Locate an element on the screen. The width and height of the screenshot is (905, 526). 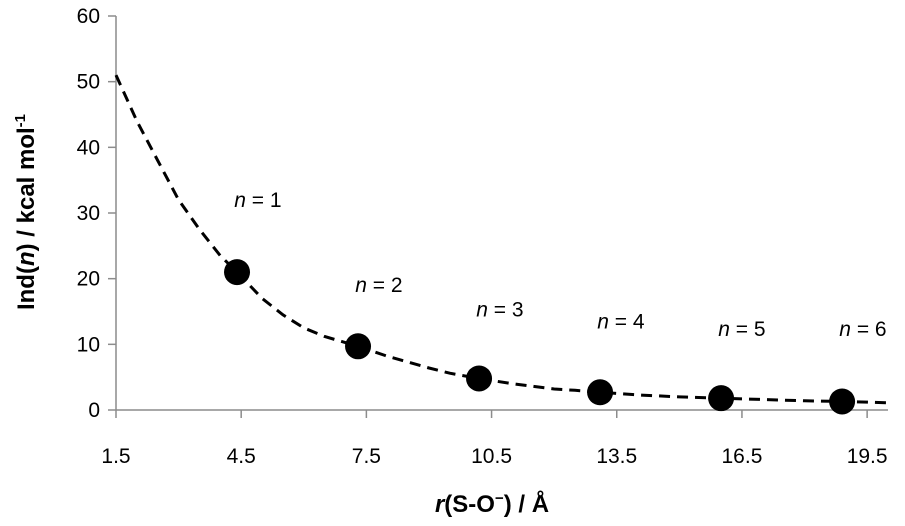
y-tick-label: 60 is located at coordinates (88, 16).